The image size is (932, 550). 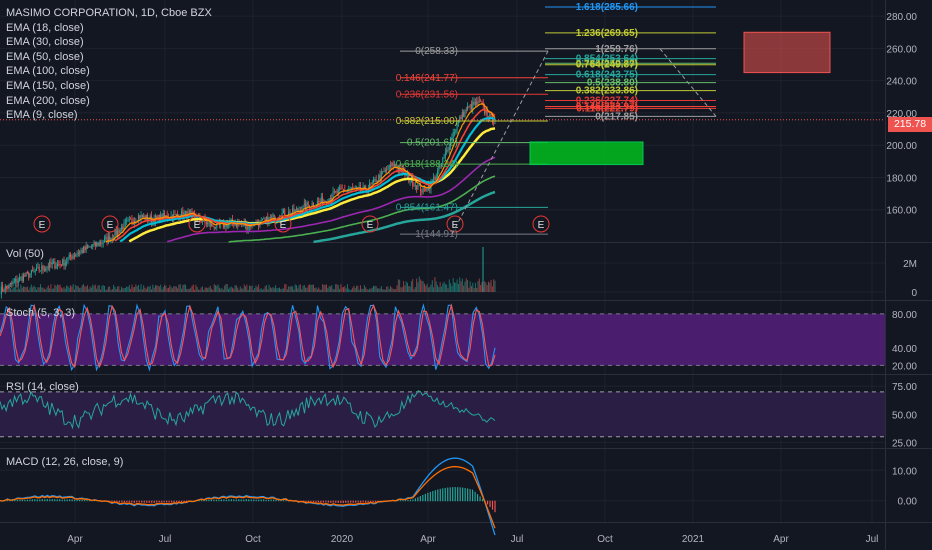 What do you see at coordinates (45, 56) in the screenshot?
I see `legend-ema-50: EMA (50, close)` at bounding box center [45, 56].